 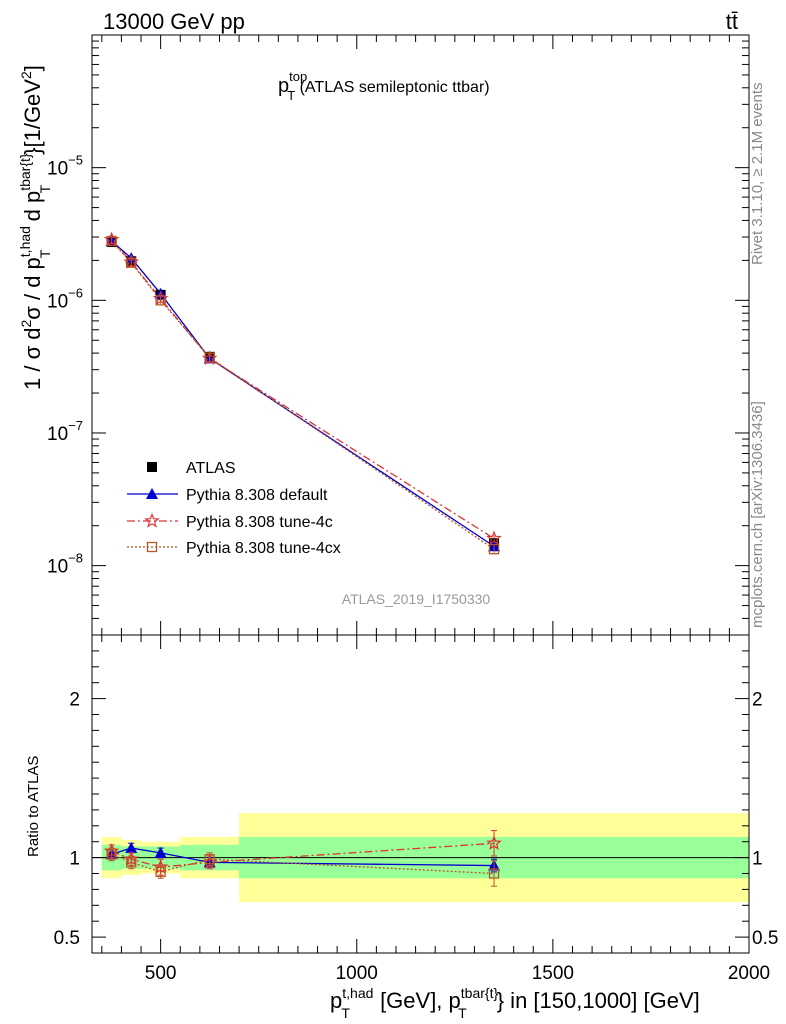 What do you see at coordinates (74, 859) in the screenshot?
I see `ratio-y-tick-label: 1` at bounding box center [74, 859].